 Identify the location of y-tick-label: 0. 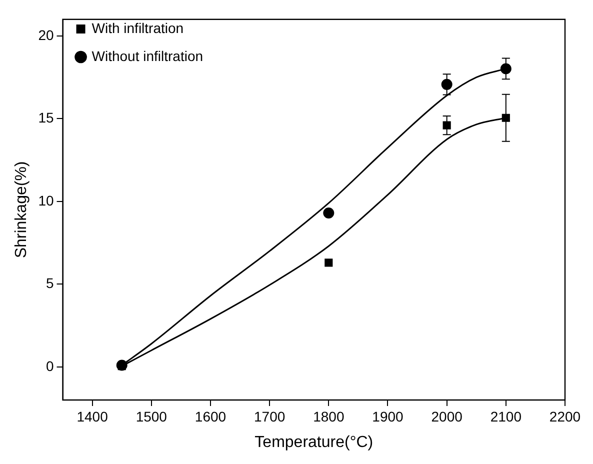
(50, 366).